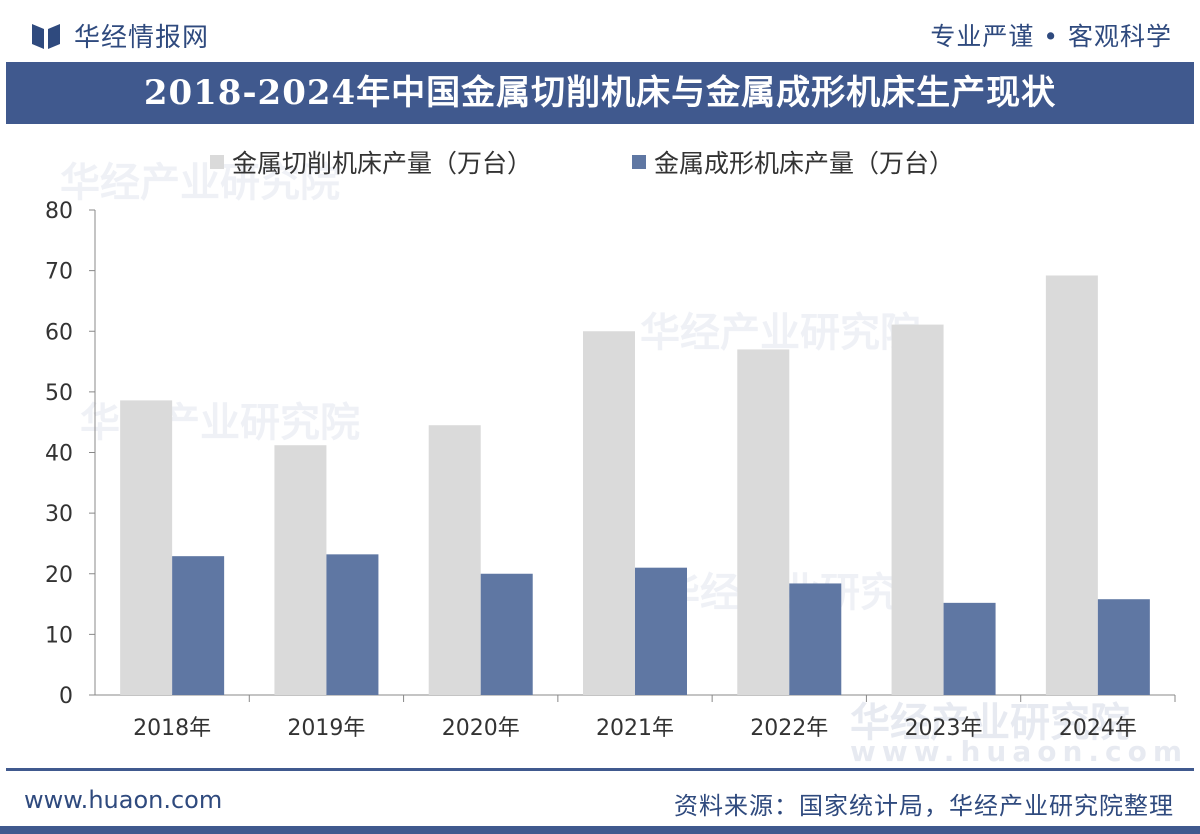 This screenshot has height=834, width=1200. What do you see at coordinates (944, 728) in the screenshot?
I see `x-tick-label: 2023年` at bounding box center [944, 728].